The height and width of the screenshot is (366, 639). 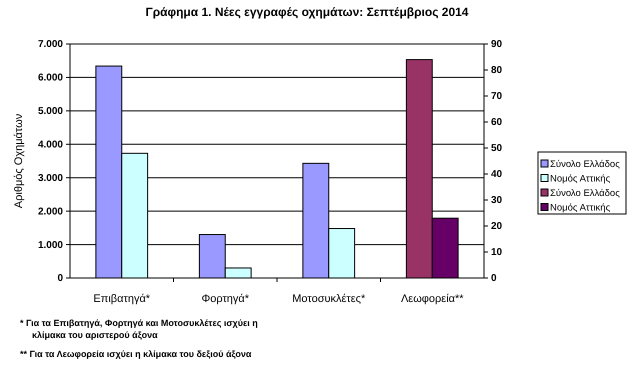 What do you see at coordinates (497, 174) in the screenshot?
I see `y2-tick-label: 40` at bounding box center [497, 174].